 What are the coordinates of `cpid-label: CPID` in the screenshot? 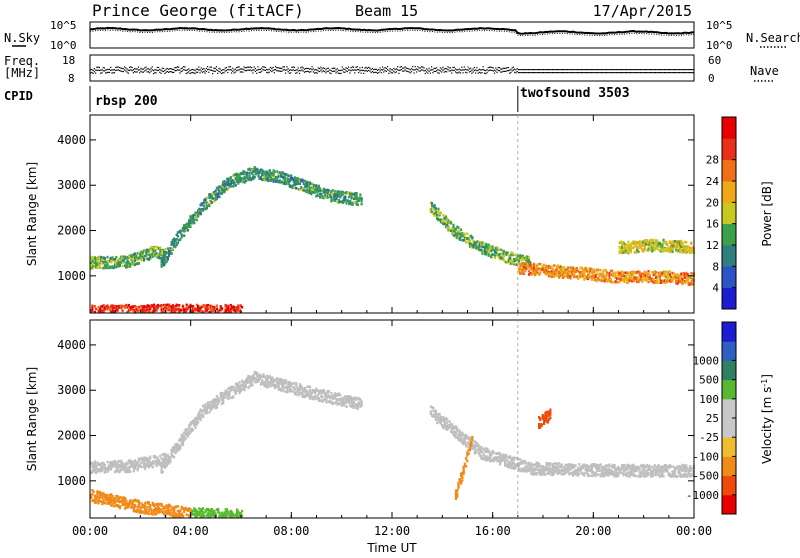 It's located at (18, 96).